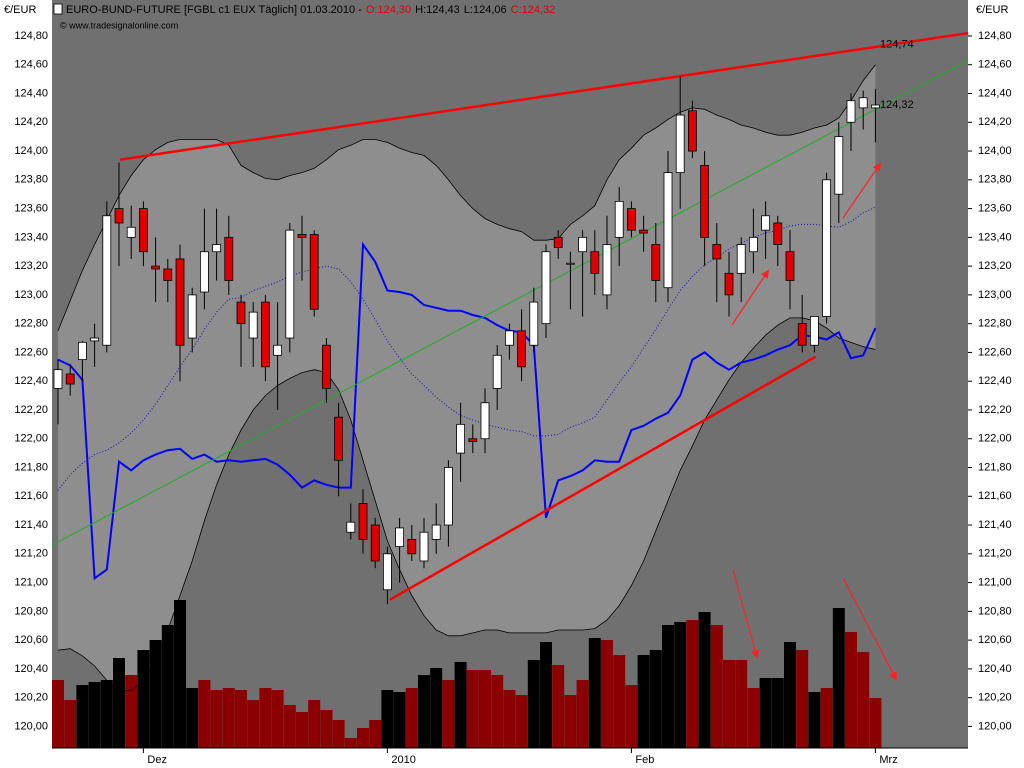  What do you see at coordinates (437, 10) in the screenshot?
I see `header-quote: H:124,43` at bounding box center [437, 10].